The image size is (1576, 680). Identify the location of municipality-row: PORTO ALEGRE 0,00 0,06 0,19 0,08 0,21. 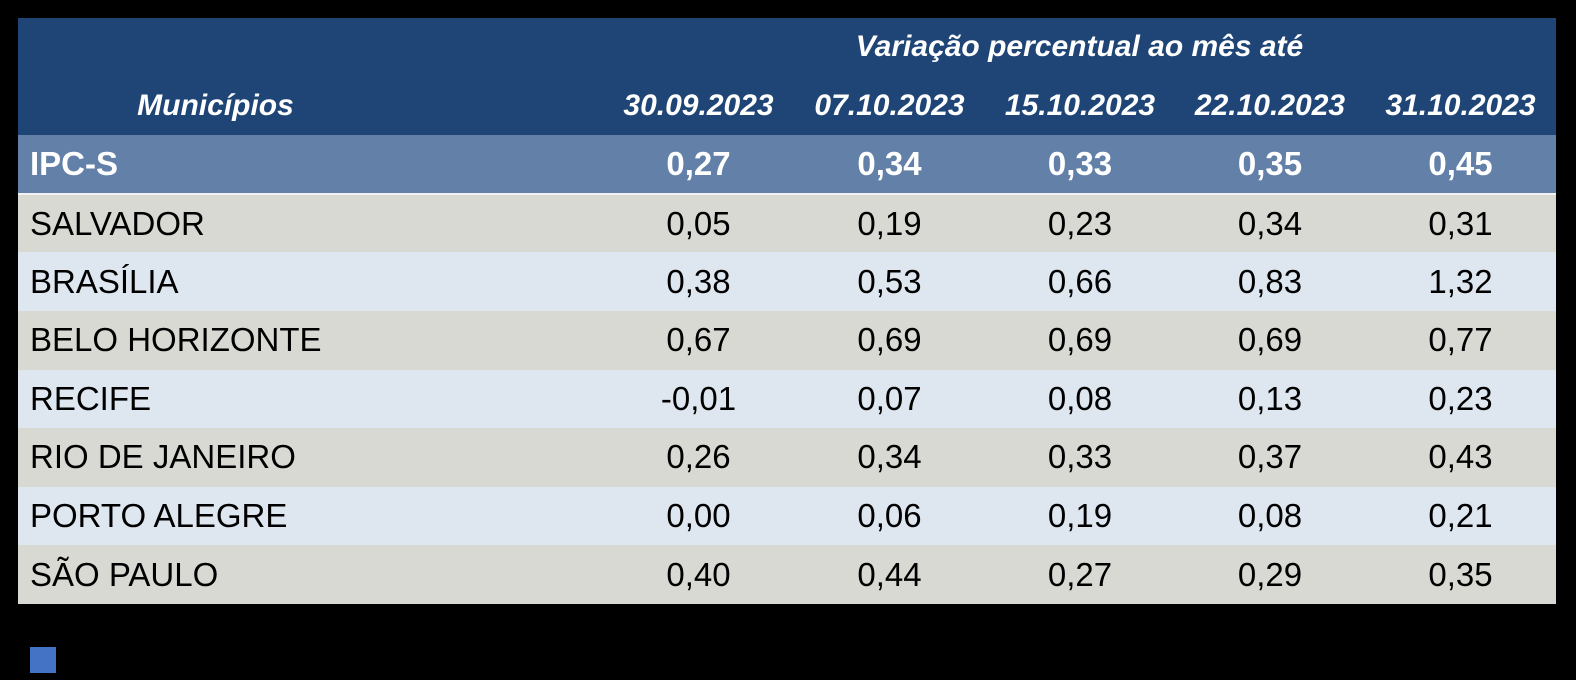
(787, 516).